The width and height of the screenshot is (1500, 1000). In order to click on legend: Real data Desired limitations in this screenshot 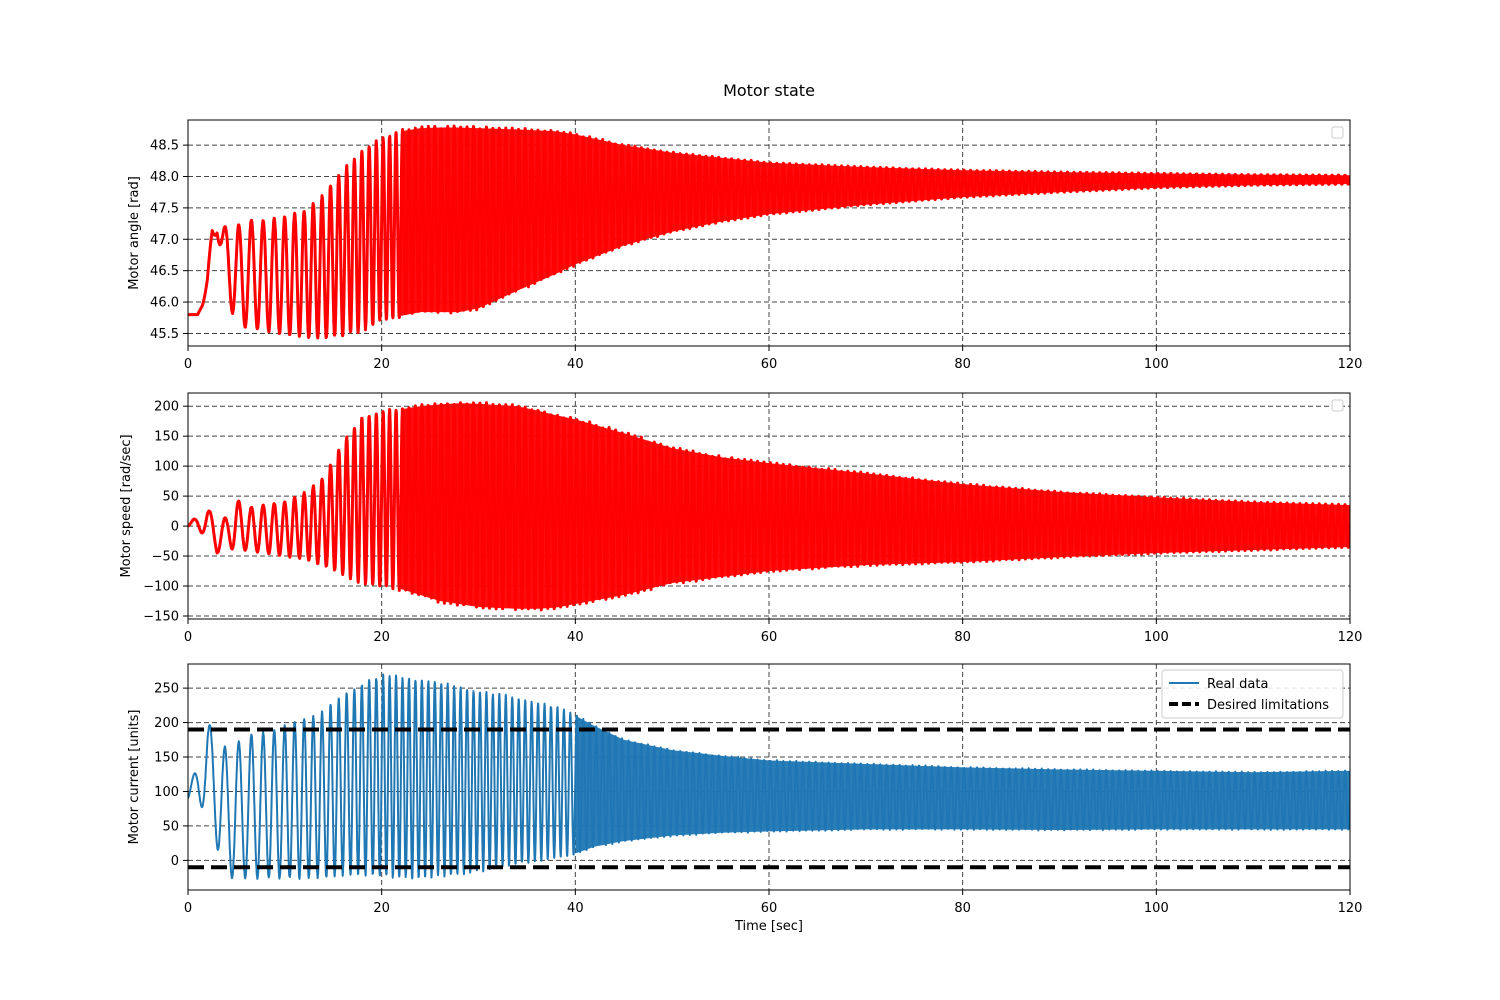, I will do `click(1252, 694)`.